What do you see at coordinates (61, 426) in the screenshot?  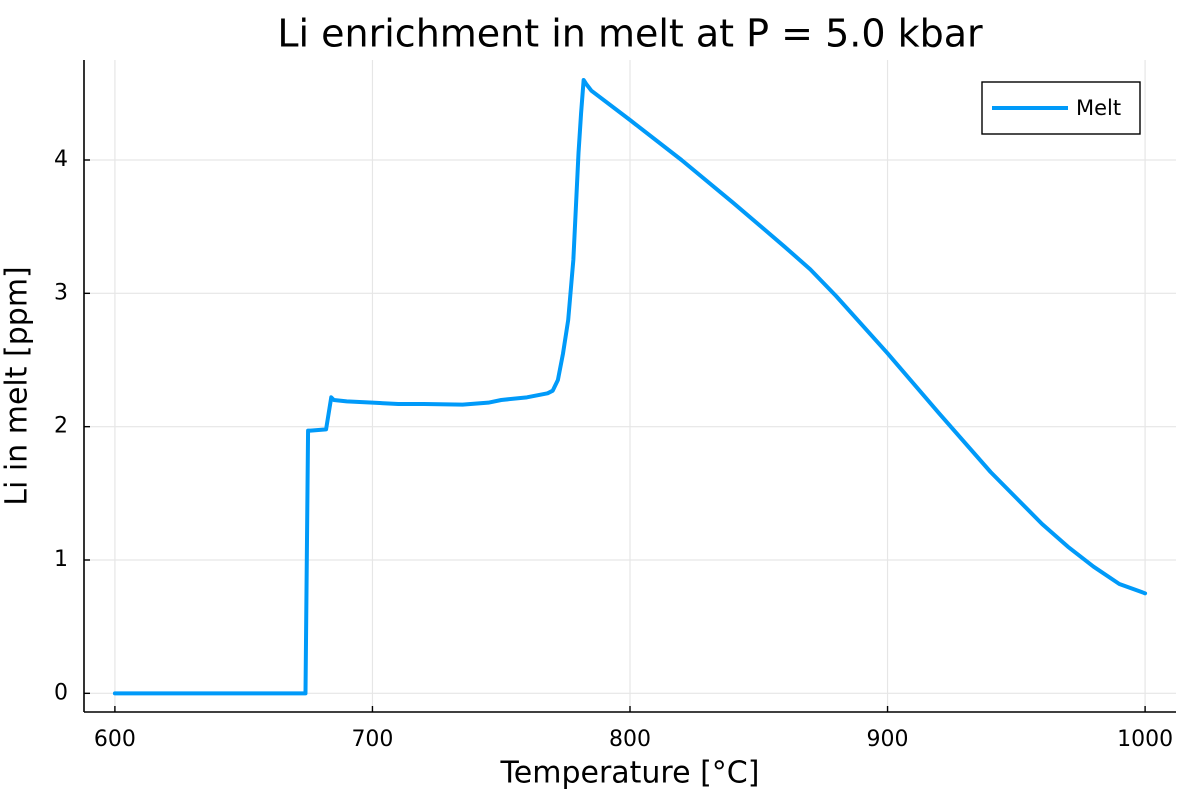 I see `y-tick-label: 2` at bounding box center [61, 426].